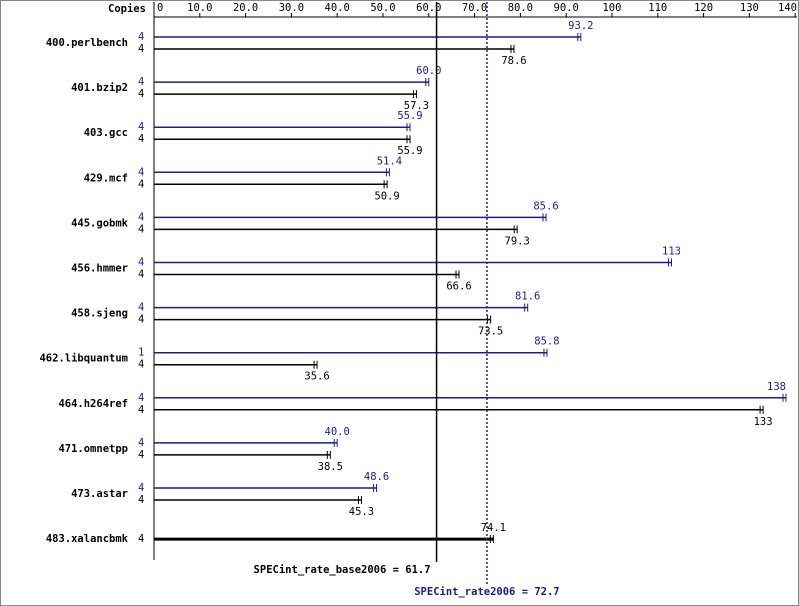  Describe the element at coordinates (545, 206) in the screenshot. I see `value-label: 85.6` at that location.